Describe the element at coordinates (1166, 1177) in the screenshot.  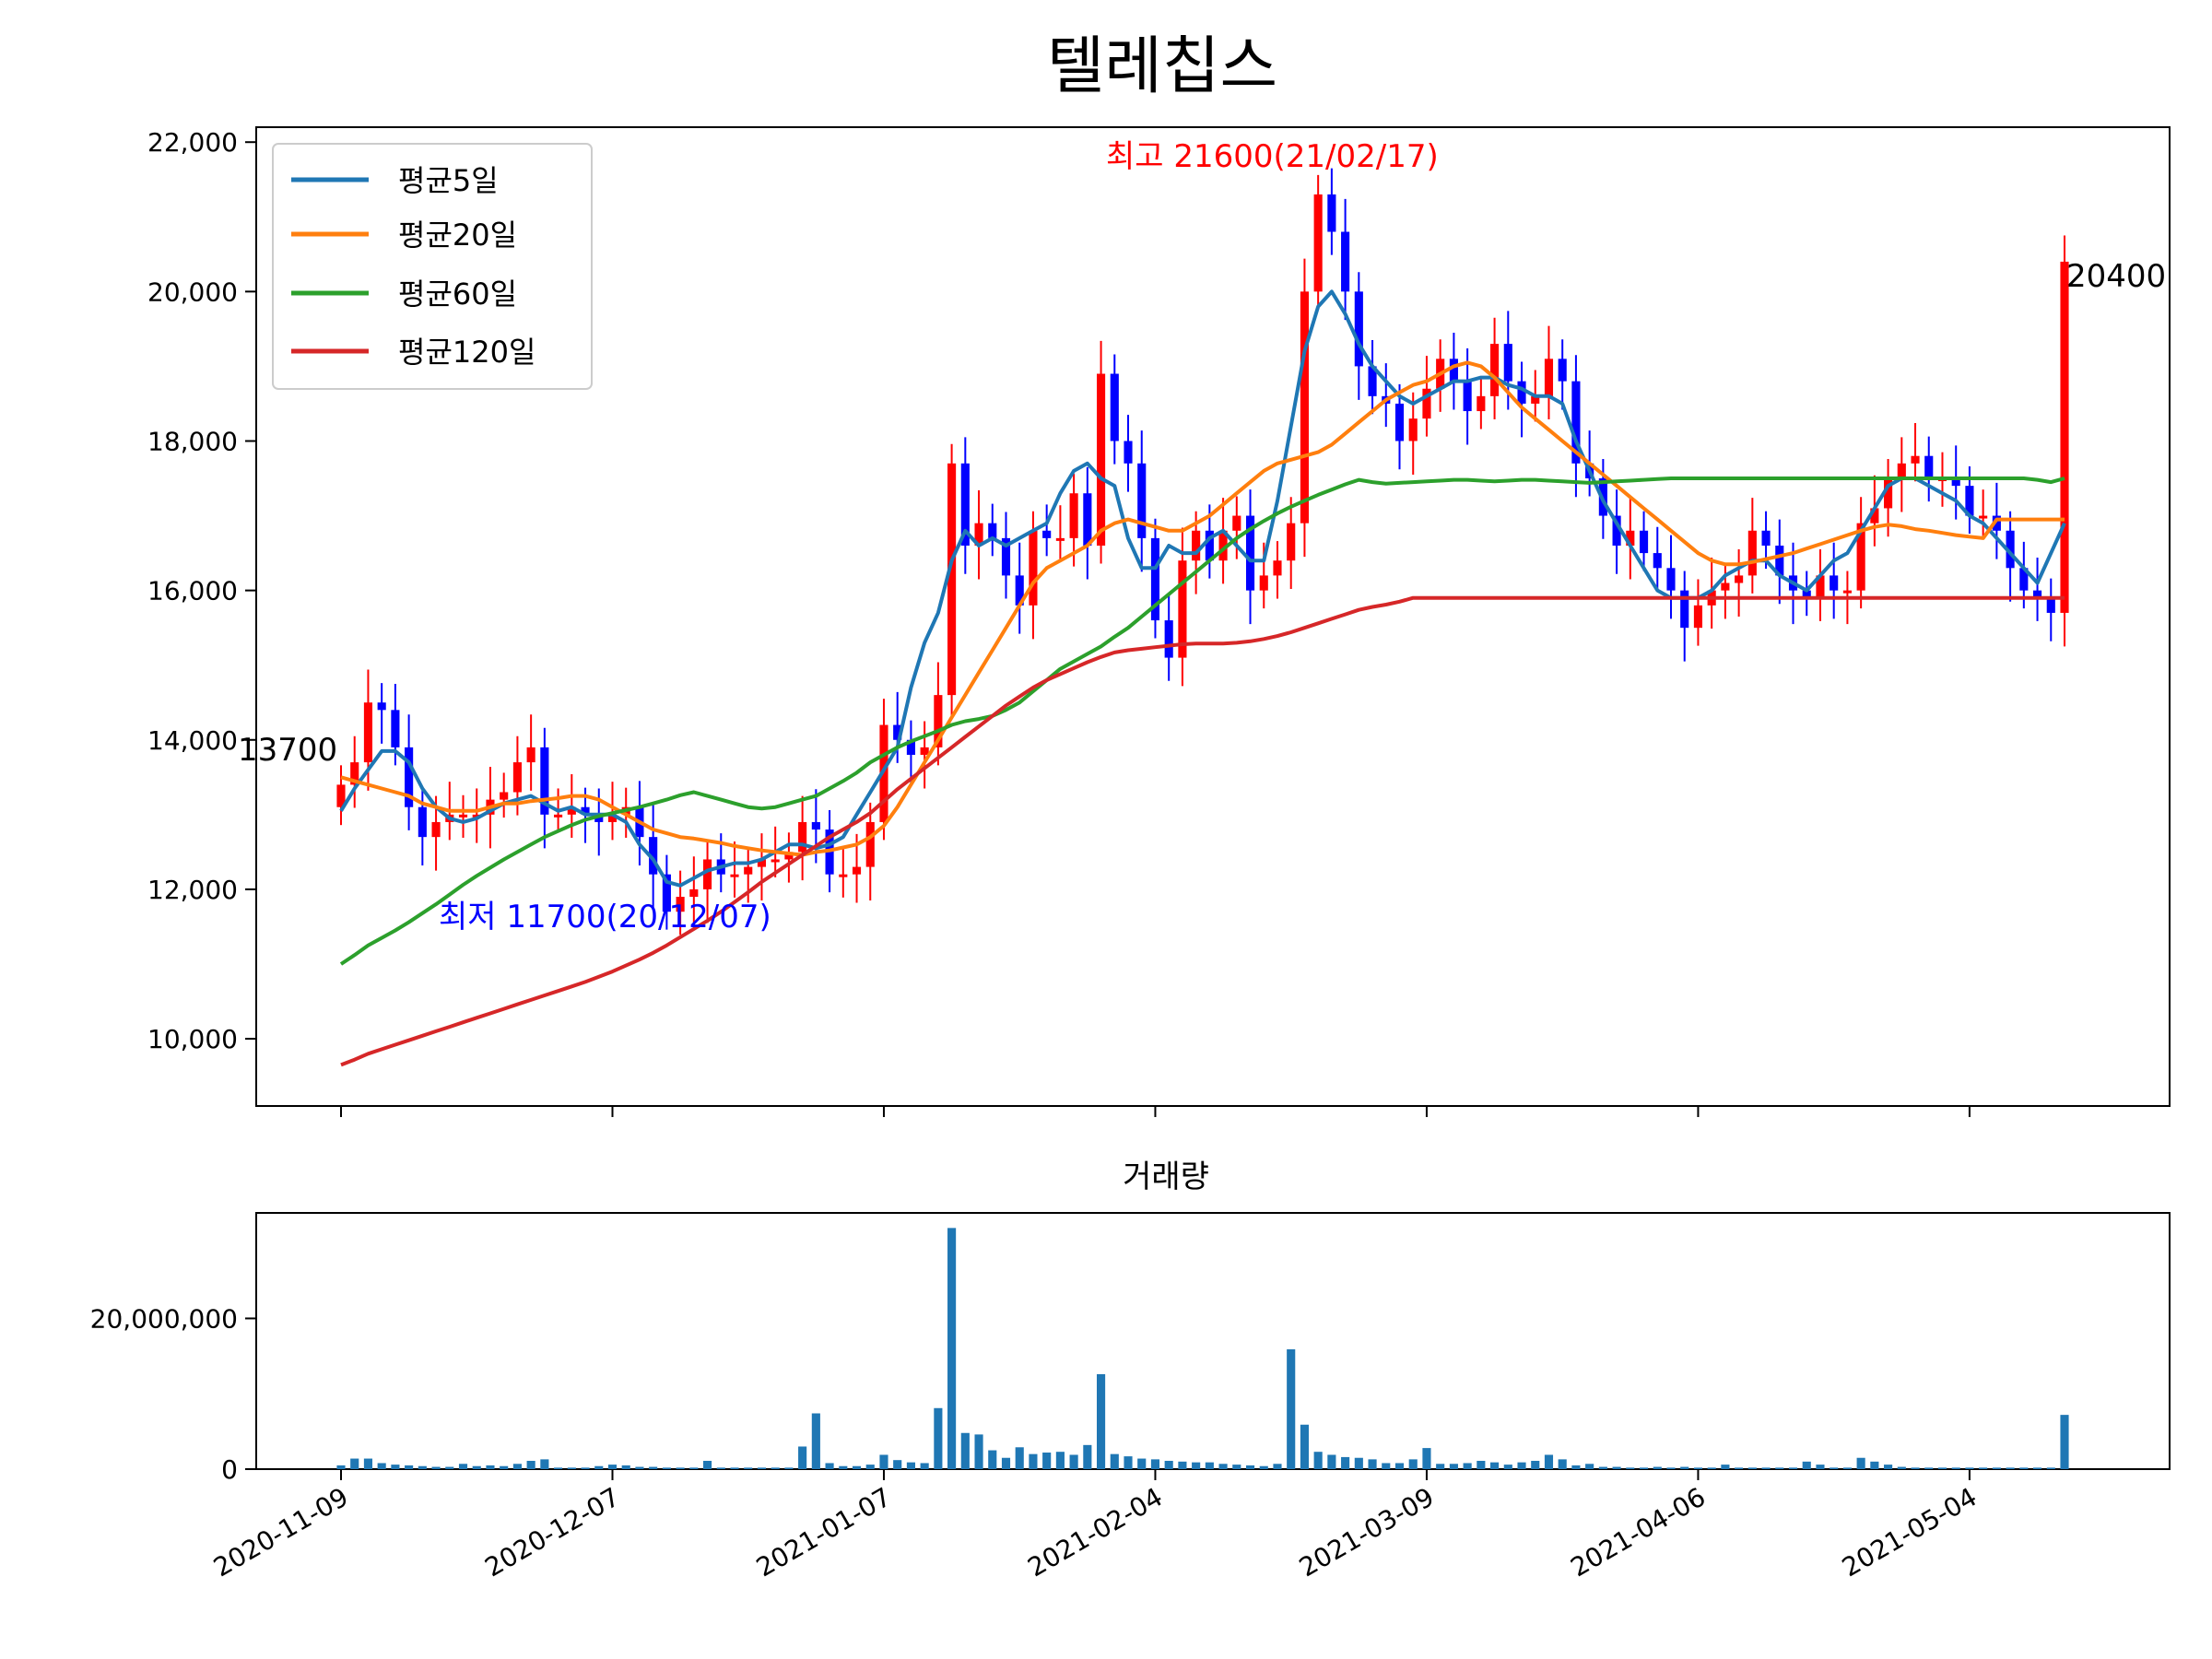
I see `volume-title: 거래량` at that location.